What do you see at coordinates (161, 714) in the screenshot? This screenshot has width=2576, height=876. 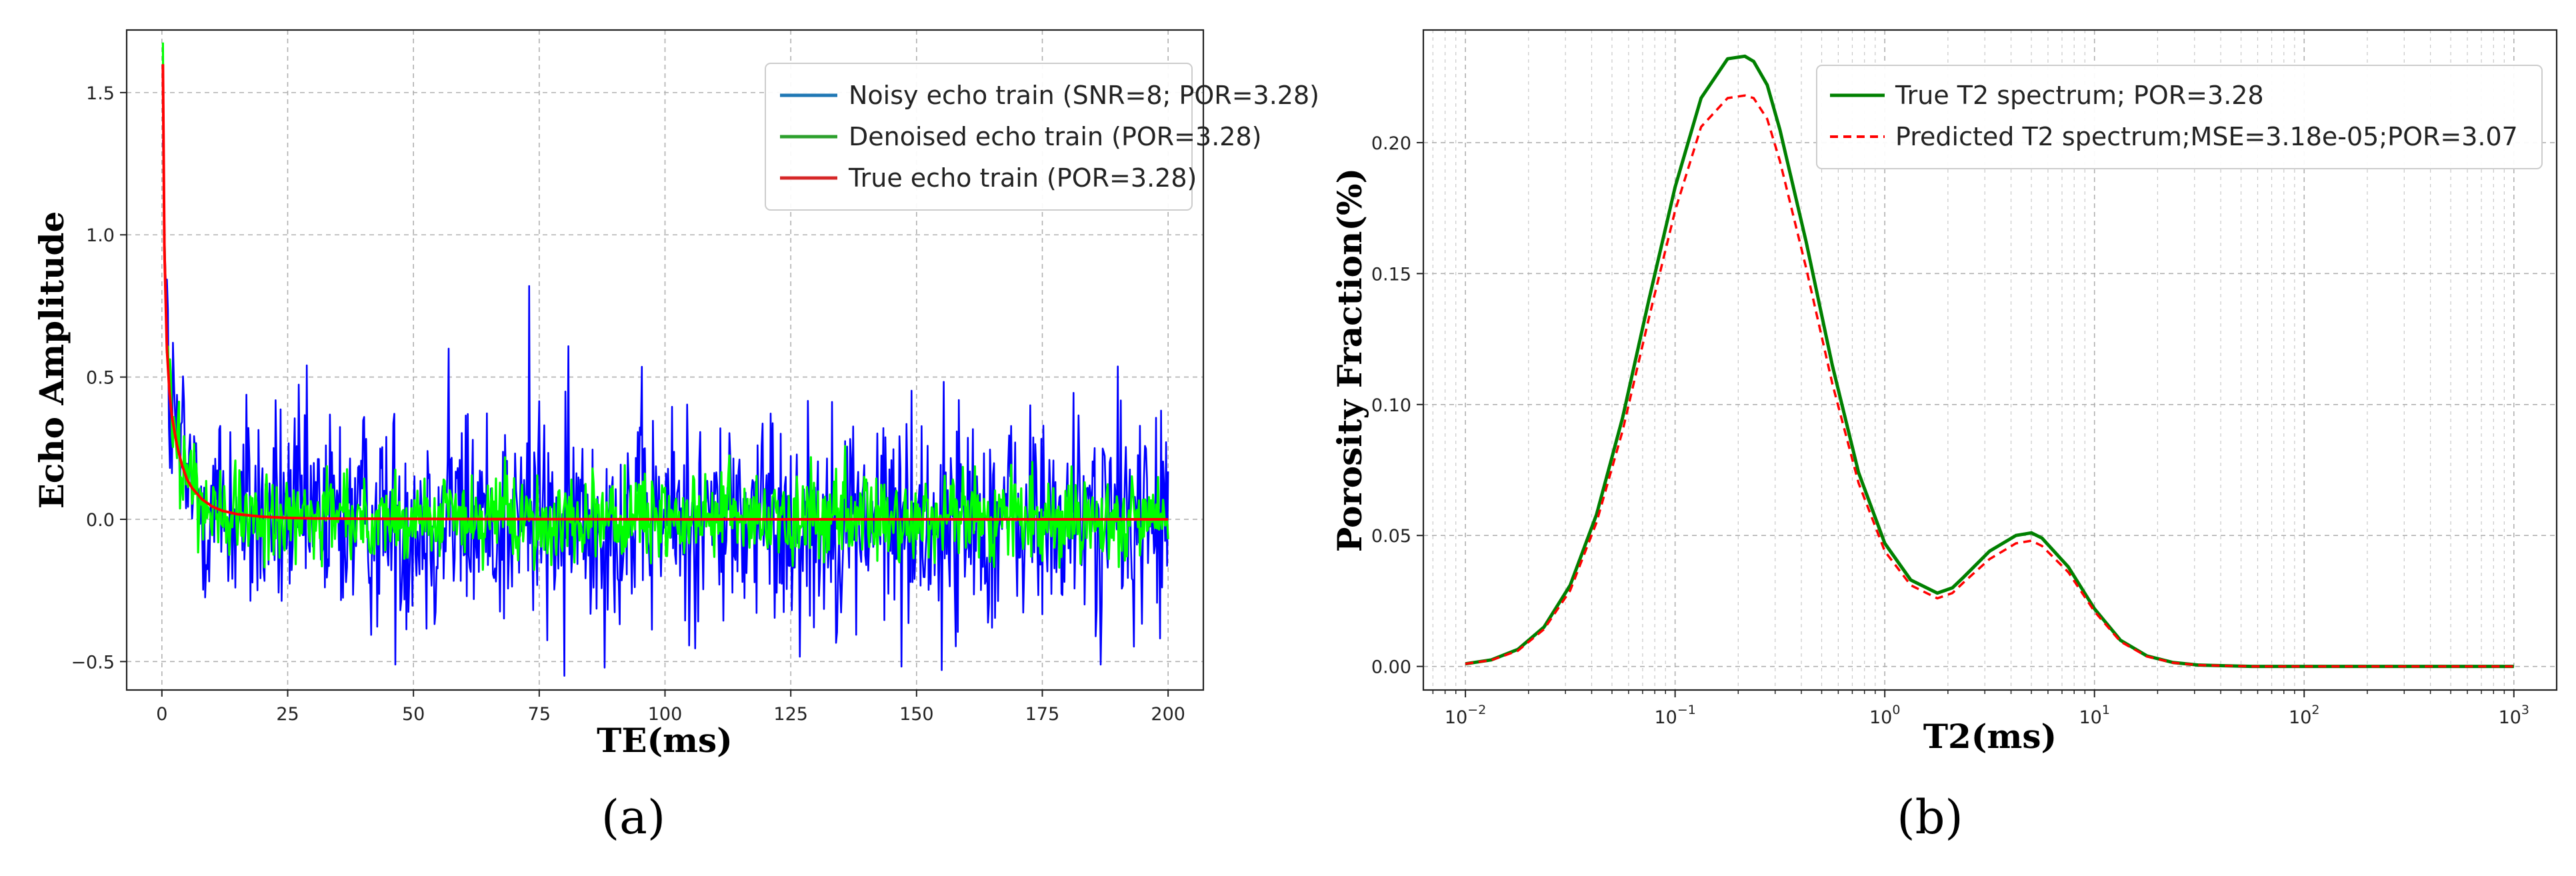 I see `tick-label-x-a: 0` at bounding box center [161, 714].